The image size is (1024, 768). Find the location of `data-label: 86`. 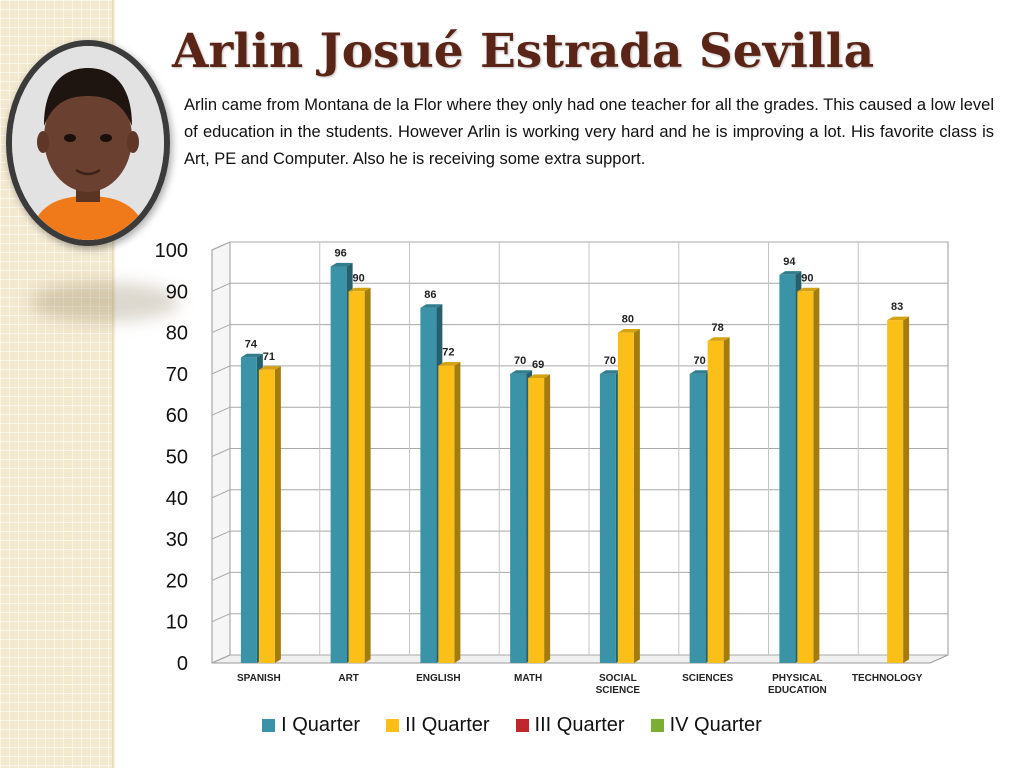

data-label: 86 is located at coordinates (430, 295).